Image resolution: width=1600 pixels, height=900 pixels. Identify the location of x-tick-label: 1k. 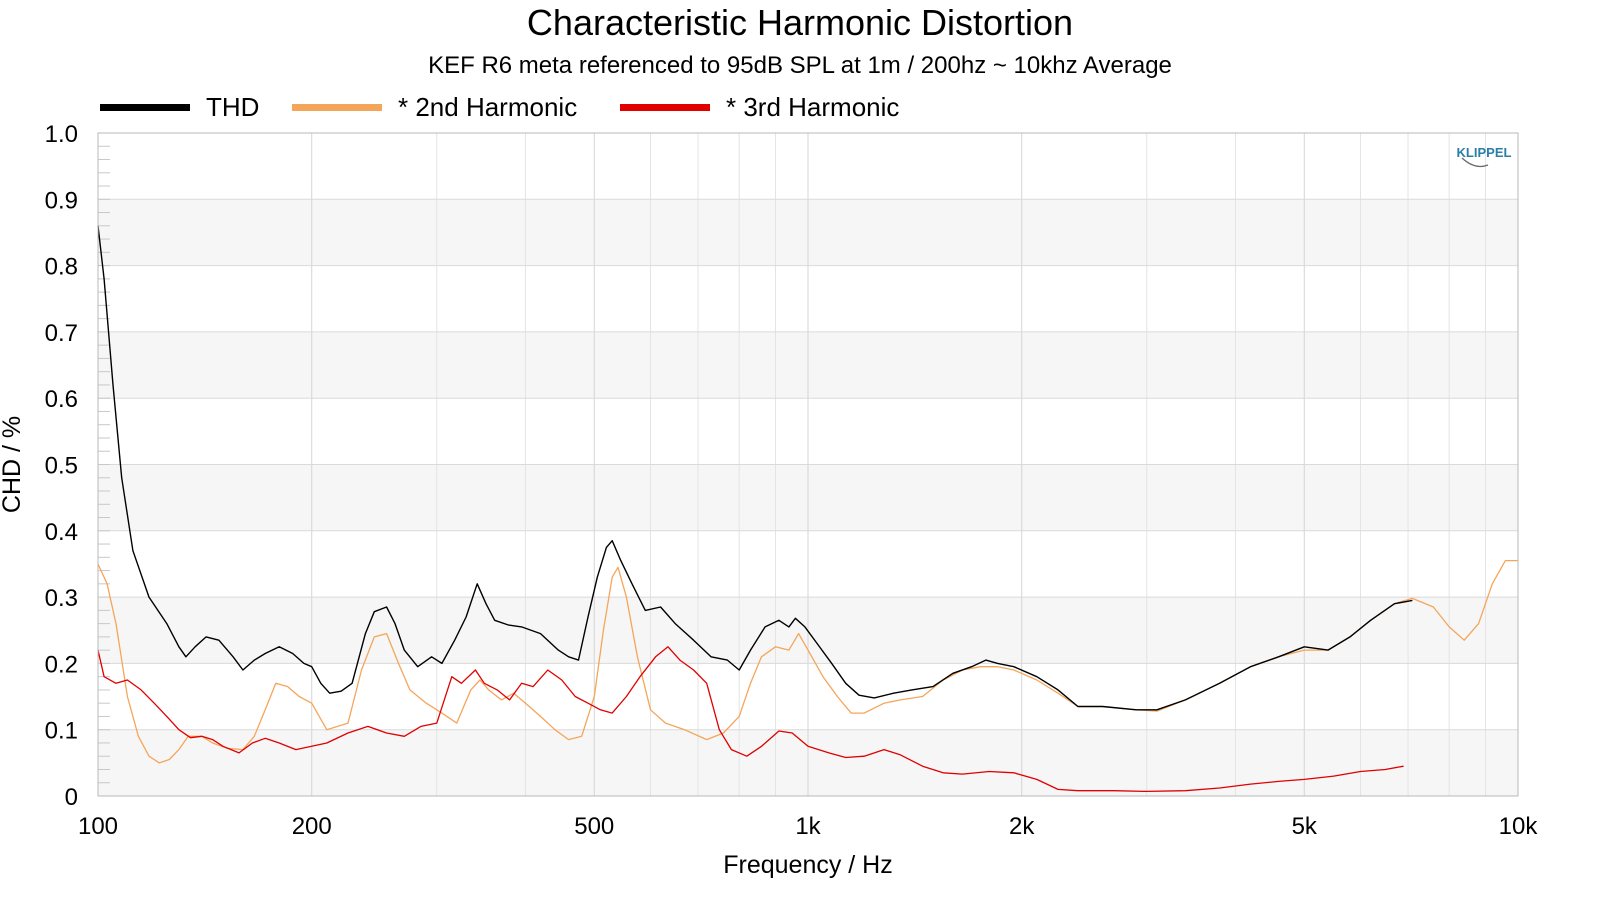
(808, 826).